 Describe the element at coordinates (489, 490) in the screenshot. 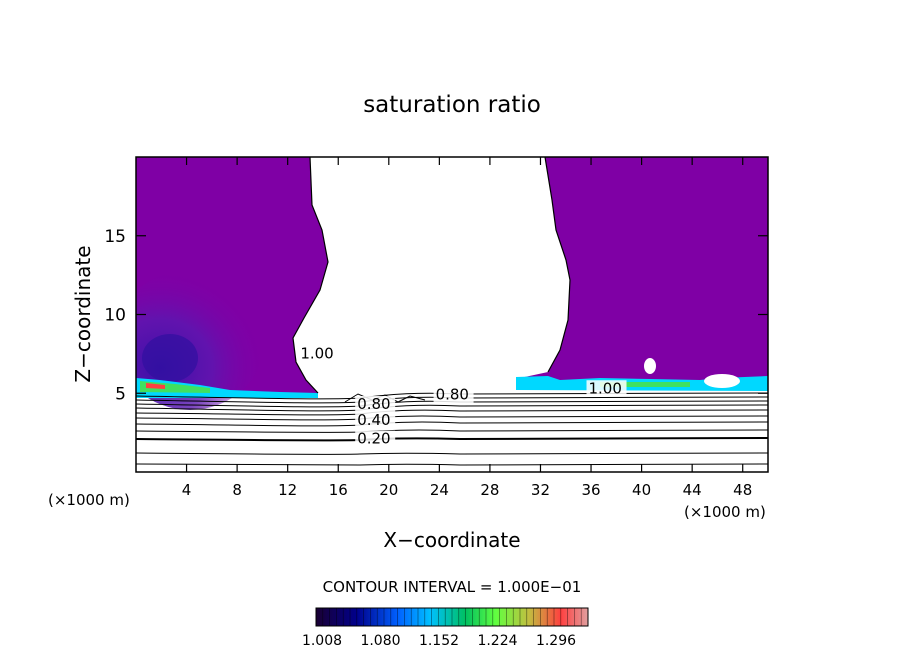

I see `x-tick-label: 28` at that location.